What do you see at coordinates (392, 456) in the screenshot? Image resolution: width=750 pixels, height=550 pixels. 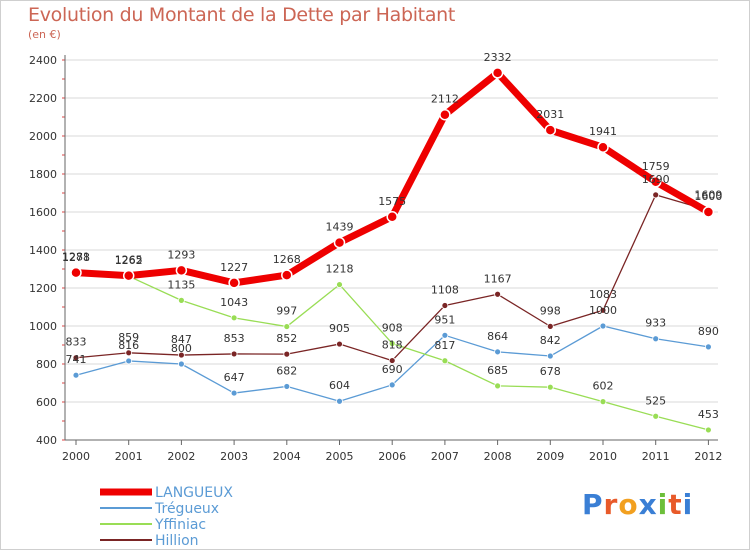 I see `x-tick-label: 2006` at bounding box center [392, 456].